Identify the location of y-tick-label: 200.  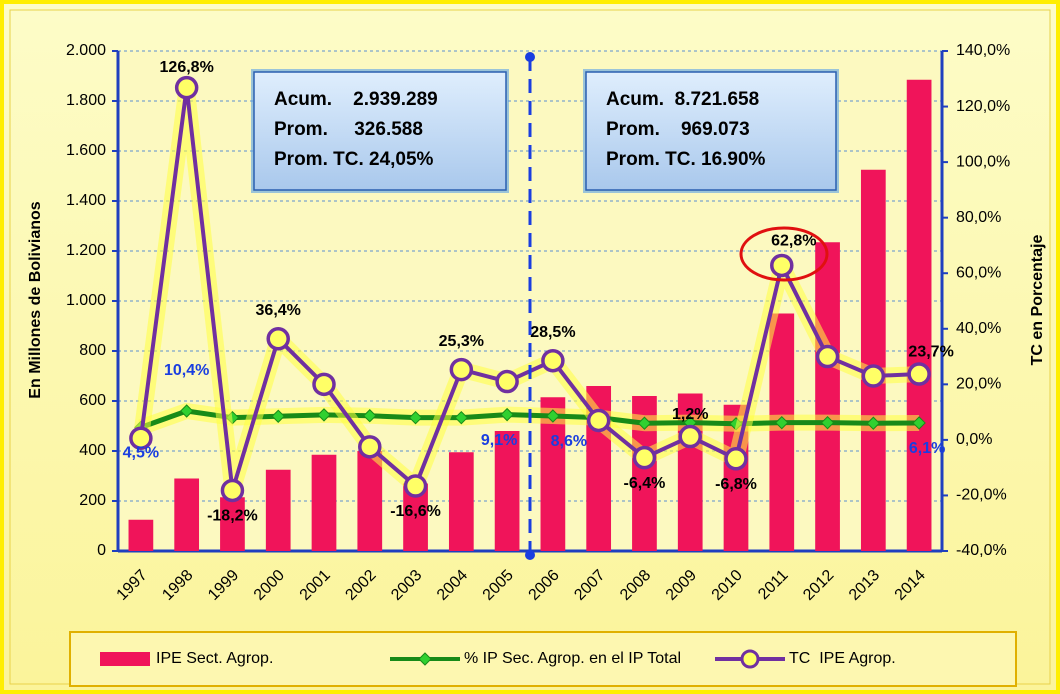
(92, 500).